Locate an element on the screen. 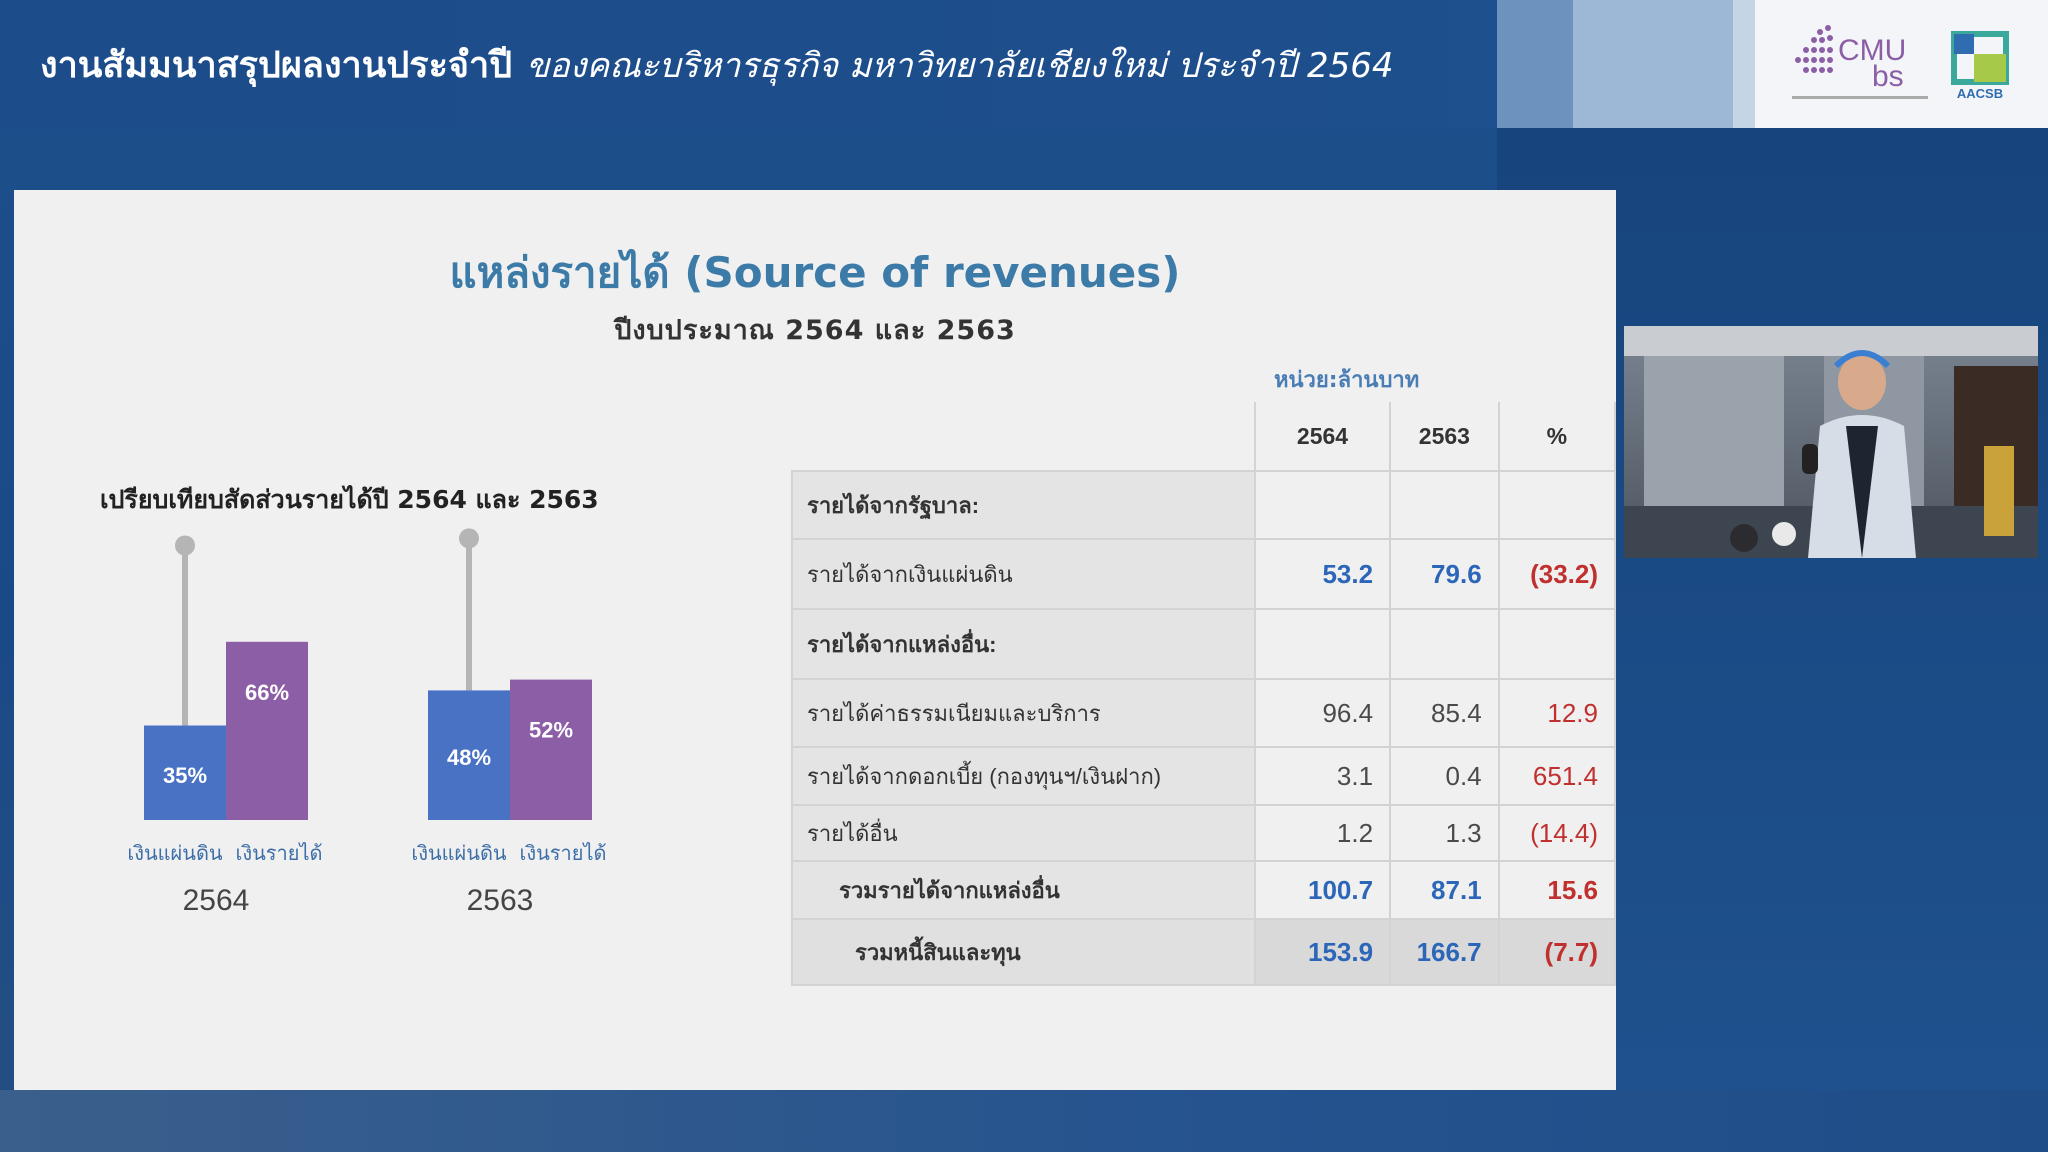 The height and width of the screenshot is (1152, 2048). table-row: รายได้จากแหล่งอื่น: is located at coordinates (1204, 644).